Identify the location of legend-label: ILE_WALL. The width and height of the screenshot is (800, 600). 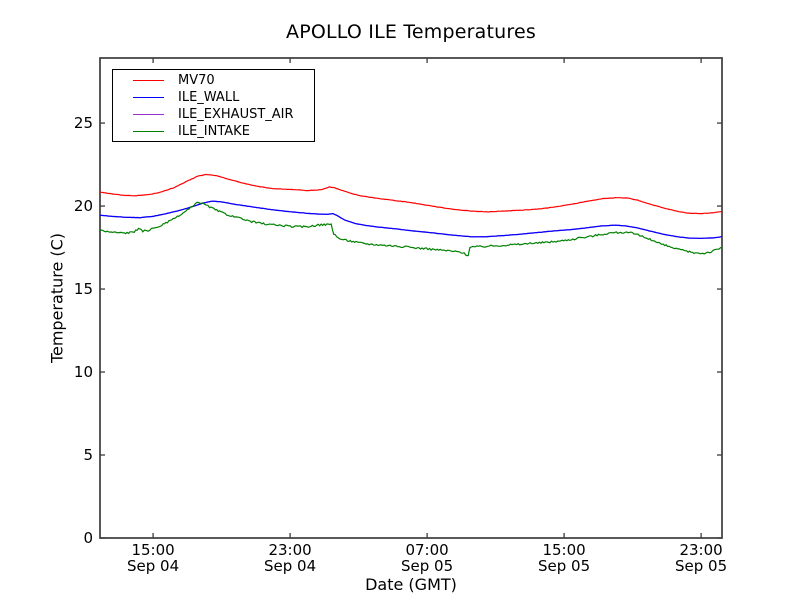
(209, 97).